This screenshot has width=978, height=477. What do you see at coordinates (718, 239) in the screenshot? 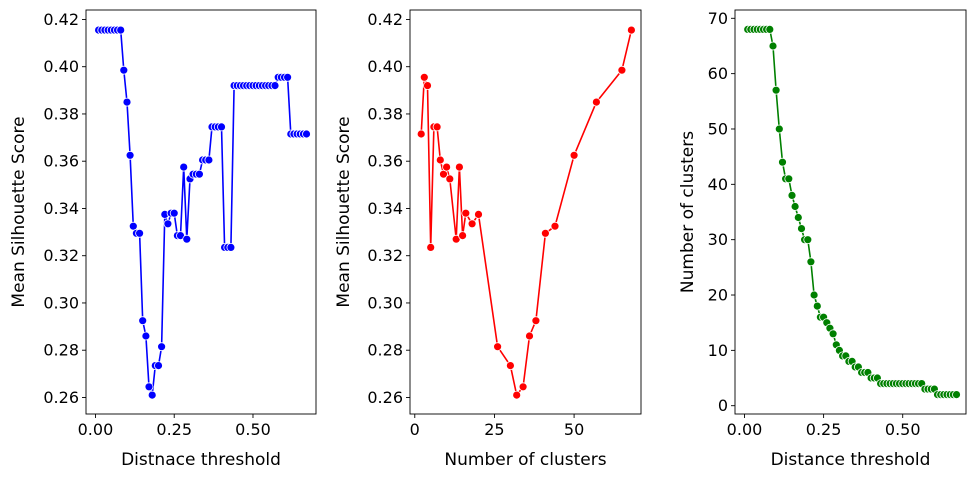
I see `y-tick-label: 30` at bounding box center [718, 239].